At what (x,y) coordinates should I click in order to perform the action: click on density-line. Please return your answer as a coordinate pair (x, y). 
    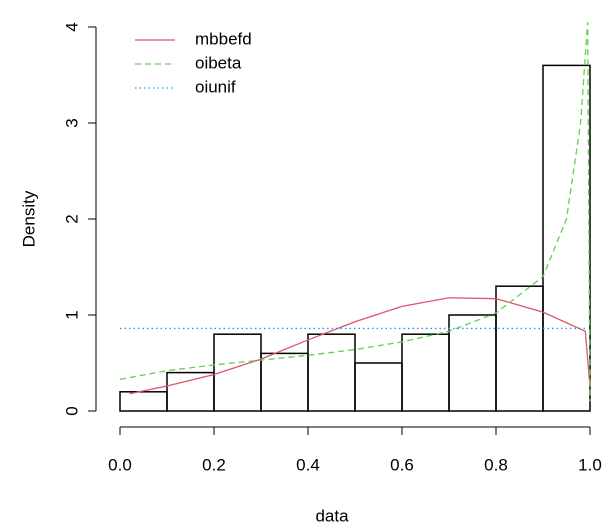
    Looking at the image, I should click on (360, 346).